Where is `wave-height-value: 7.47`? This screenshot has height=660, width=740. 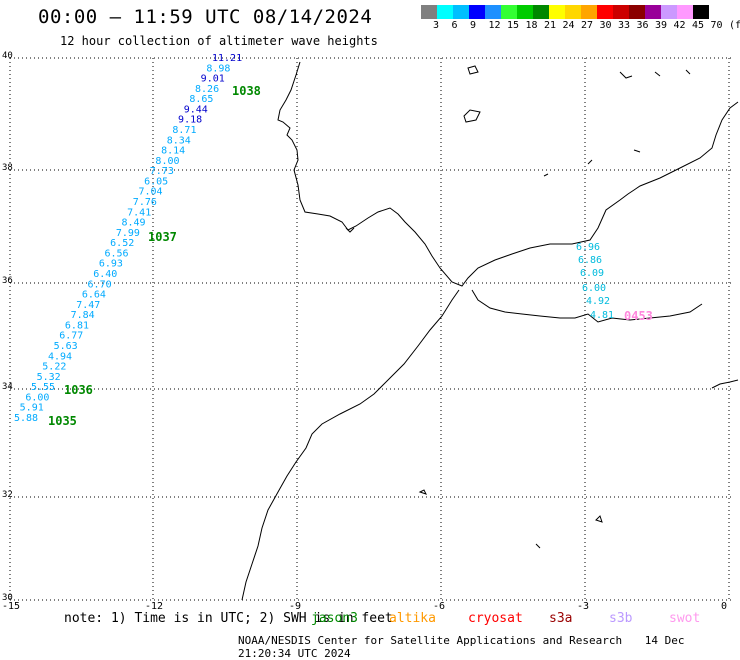
wave-height-value: 7.47 is located at coordinates (88, 305).